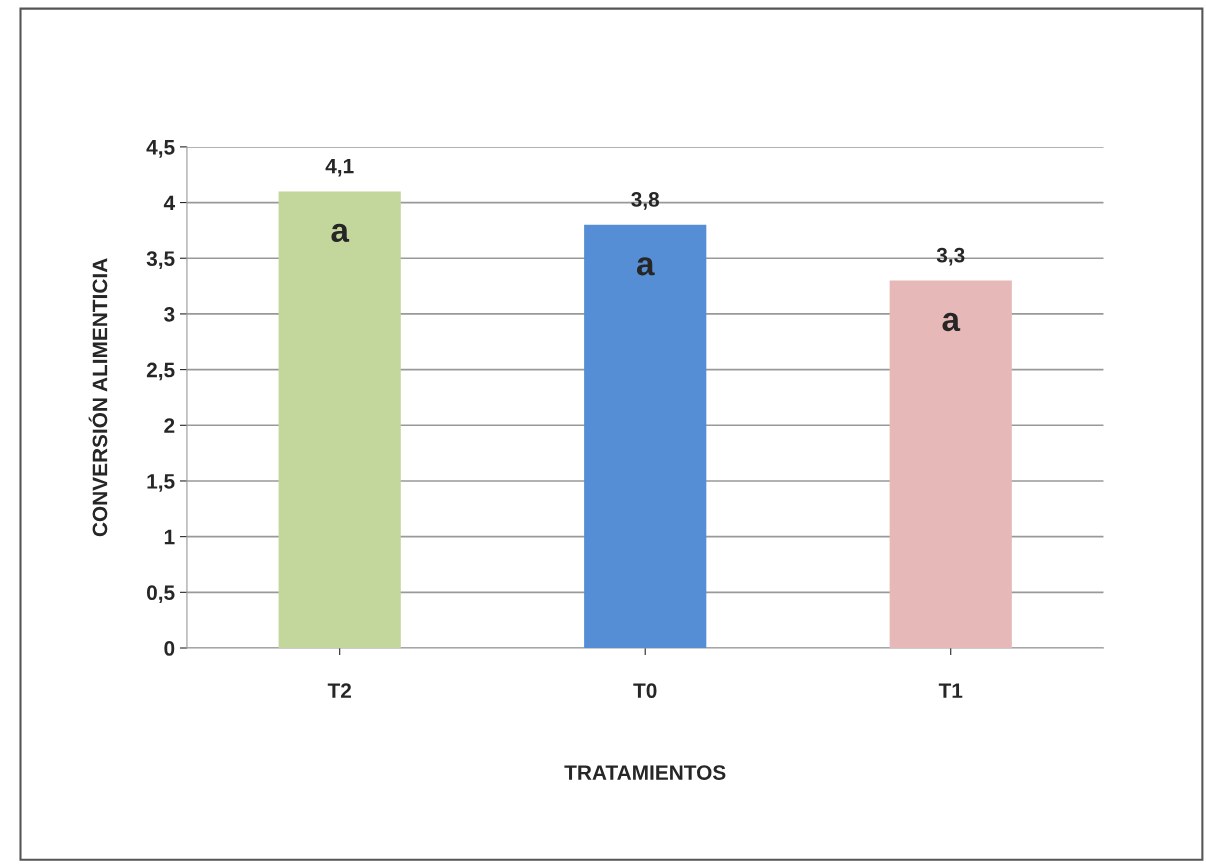  What do you see at coordinates (160, 371) in the screenshot?
I see `y-tick-label: 2,5` at bounding box center [160, 371].